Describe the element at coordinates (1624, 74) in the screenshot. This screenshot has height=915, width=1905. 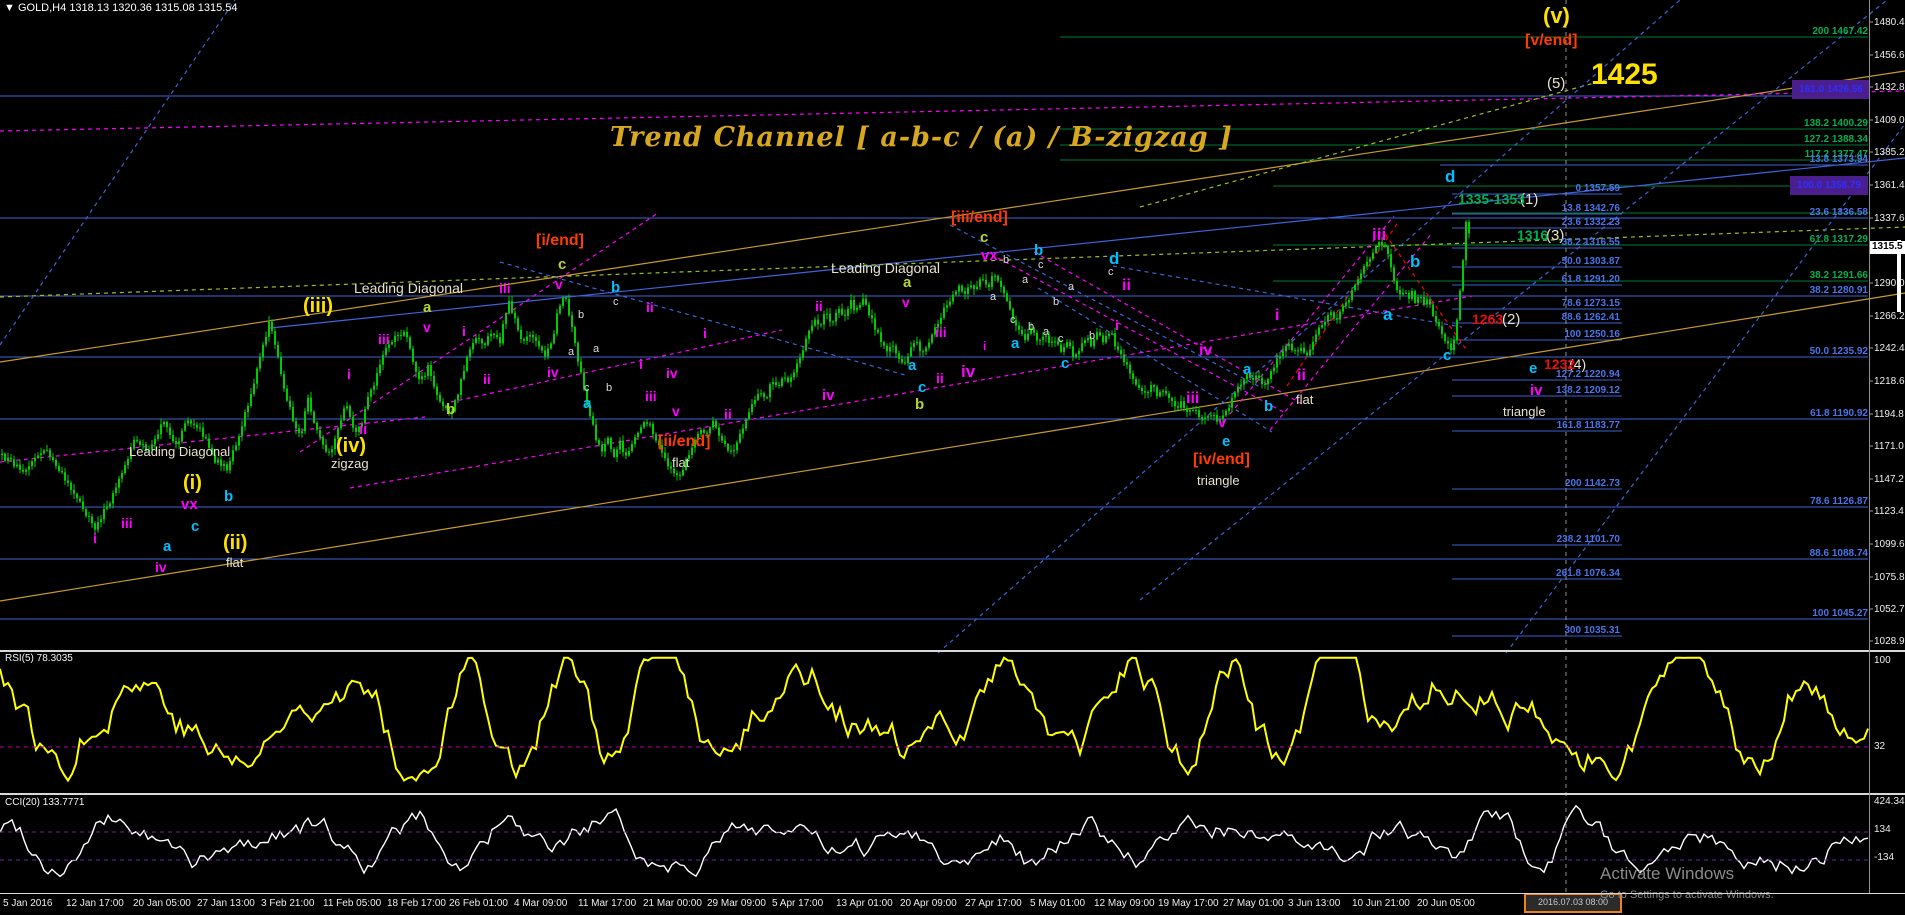
I see `wave-label: 1425` at that location.